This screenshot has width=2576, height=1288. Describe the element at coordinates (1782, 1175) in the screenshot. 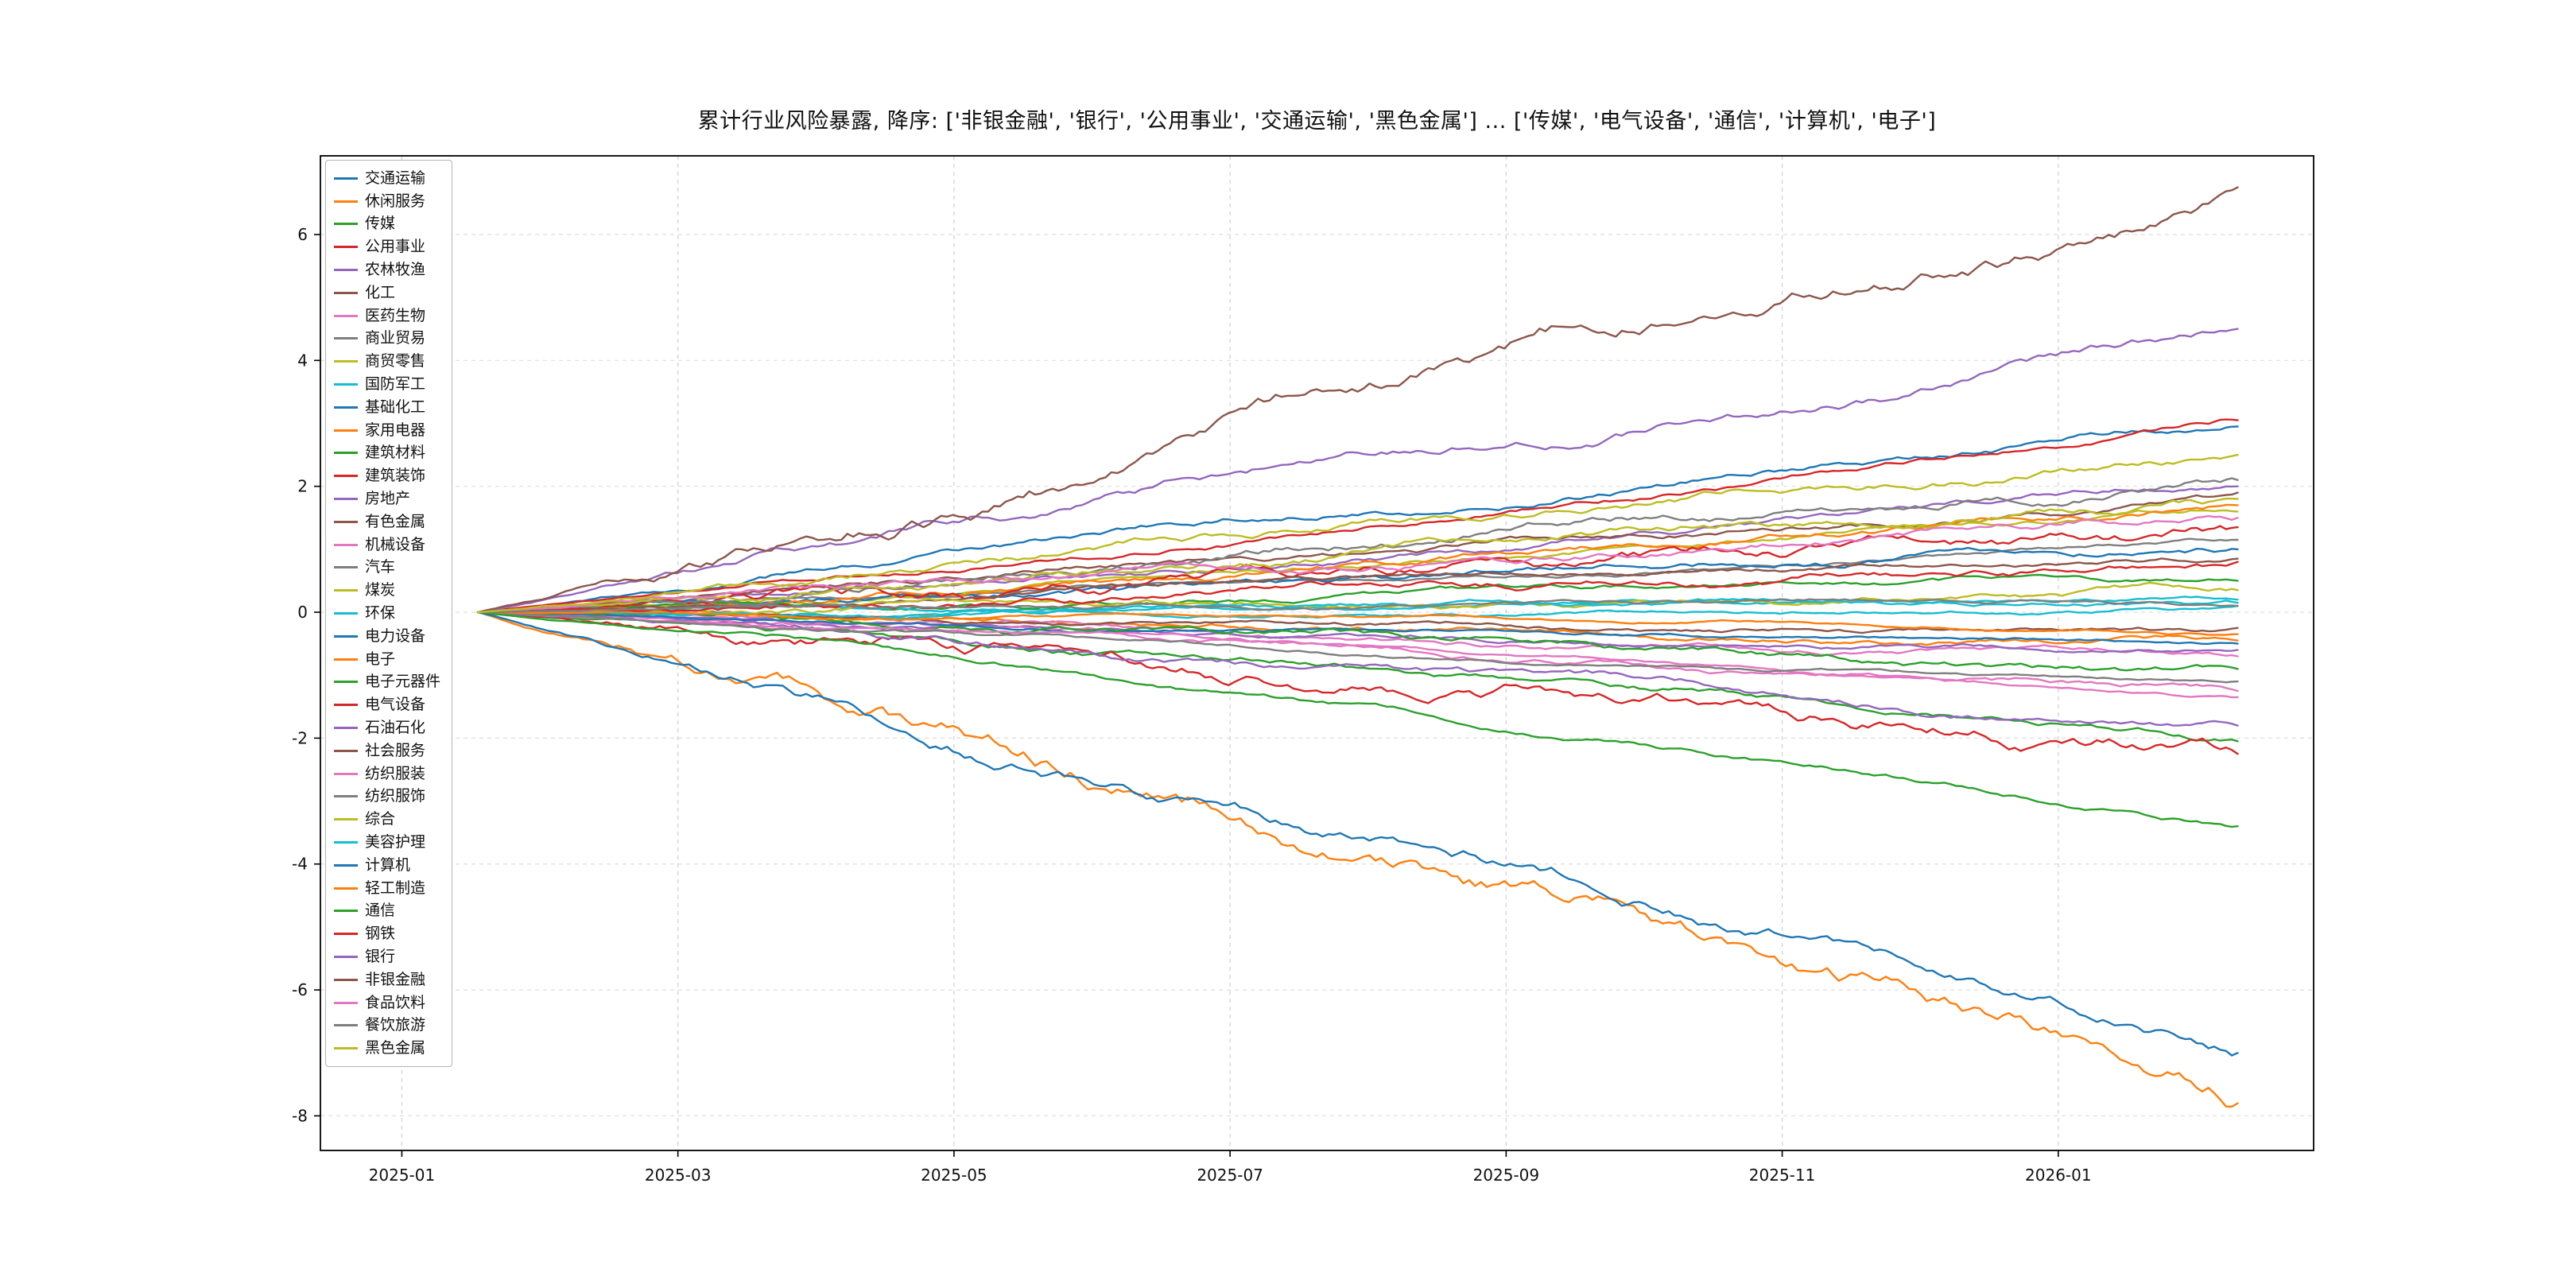

I see `x-tick-label: 2025-11` at that location.